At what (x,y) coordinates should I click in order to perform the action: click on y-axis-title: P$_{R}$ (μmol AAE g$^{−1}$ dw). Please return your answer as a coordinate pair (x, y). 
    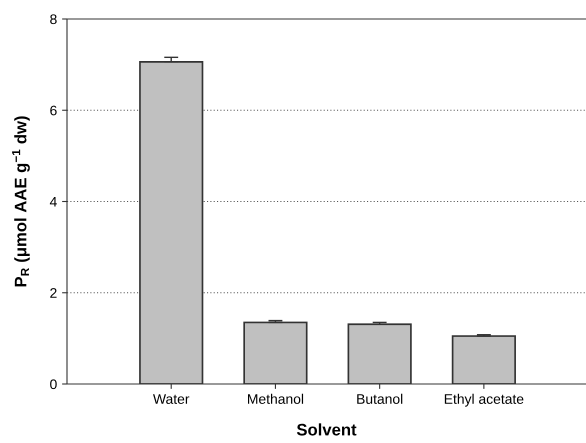
    Looking at the image, I should click on (21, 201).